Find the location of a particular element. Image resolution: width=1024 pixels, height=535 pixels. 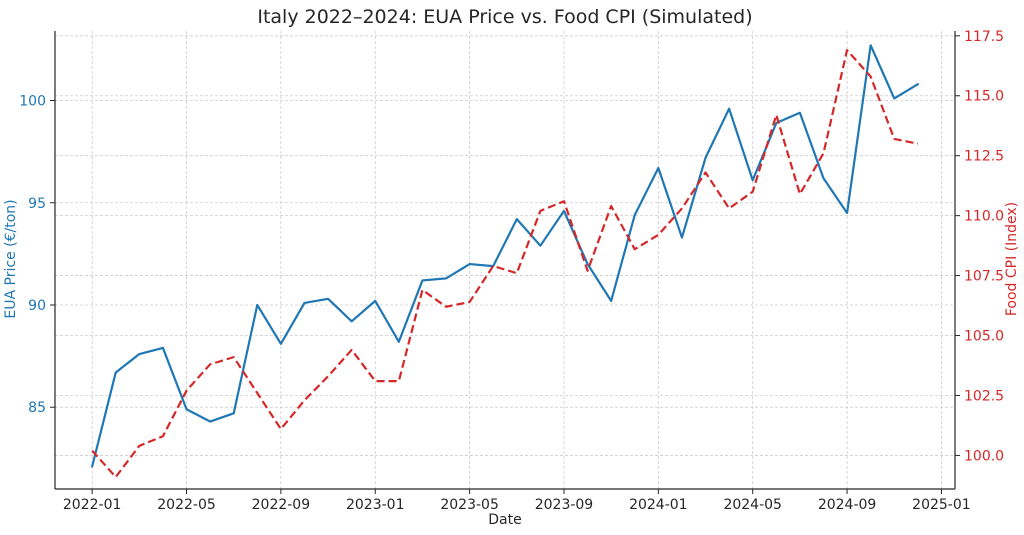

x-tick-label: 2025-01 is located at coordinates (941, 505).